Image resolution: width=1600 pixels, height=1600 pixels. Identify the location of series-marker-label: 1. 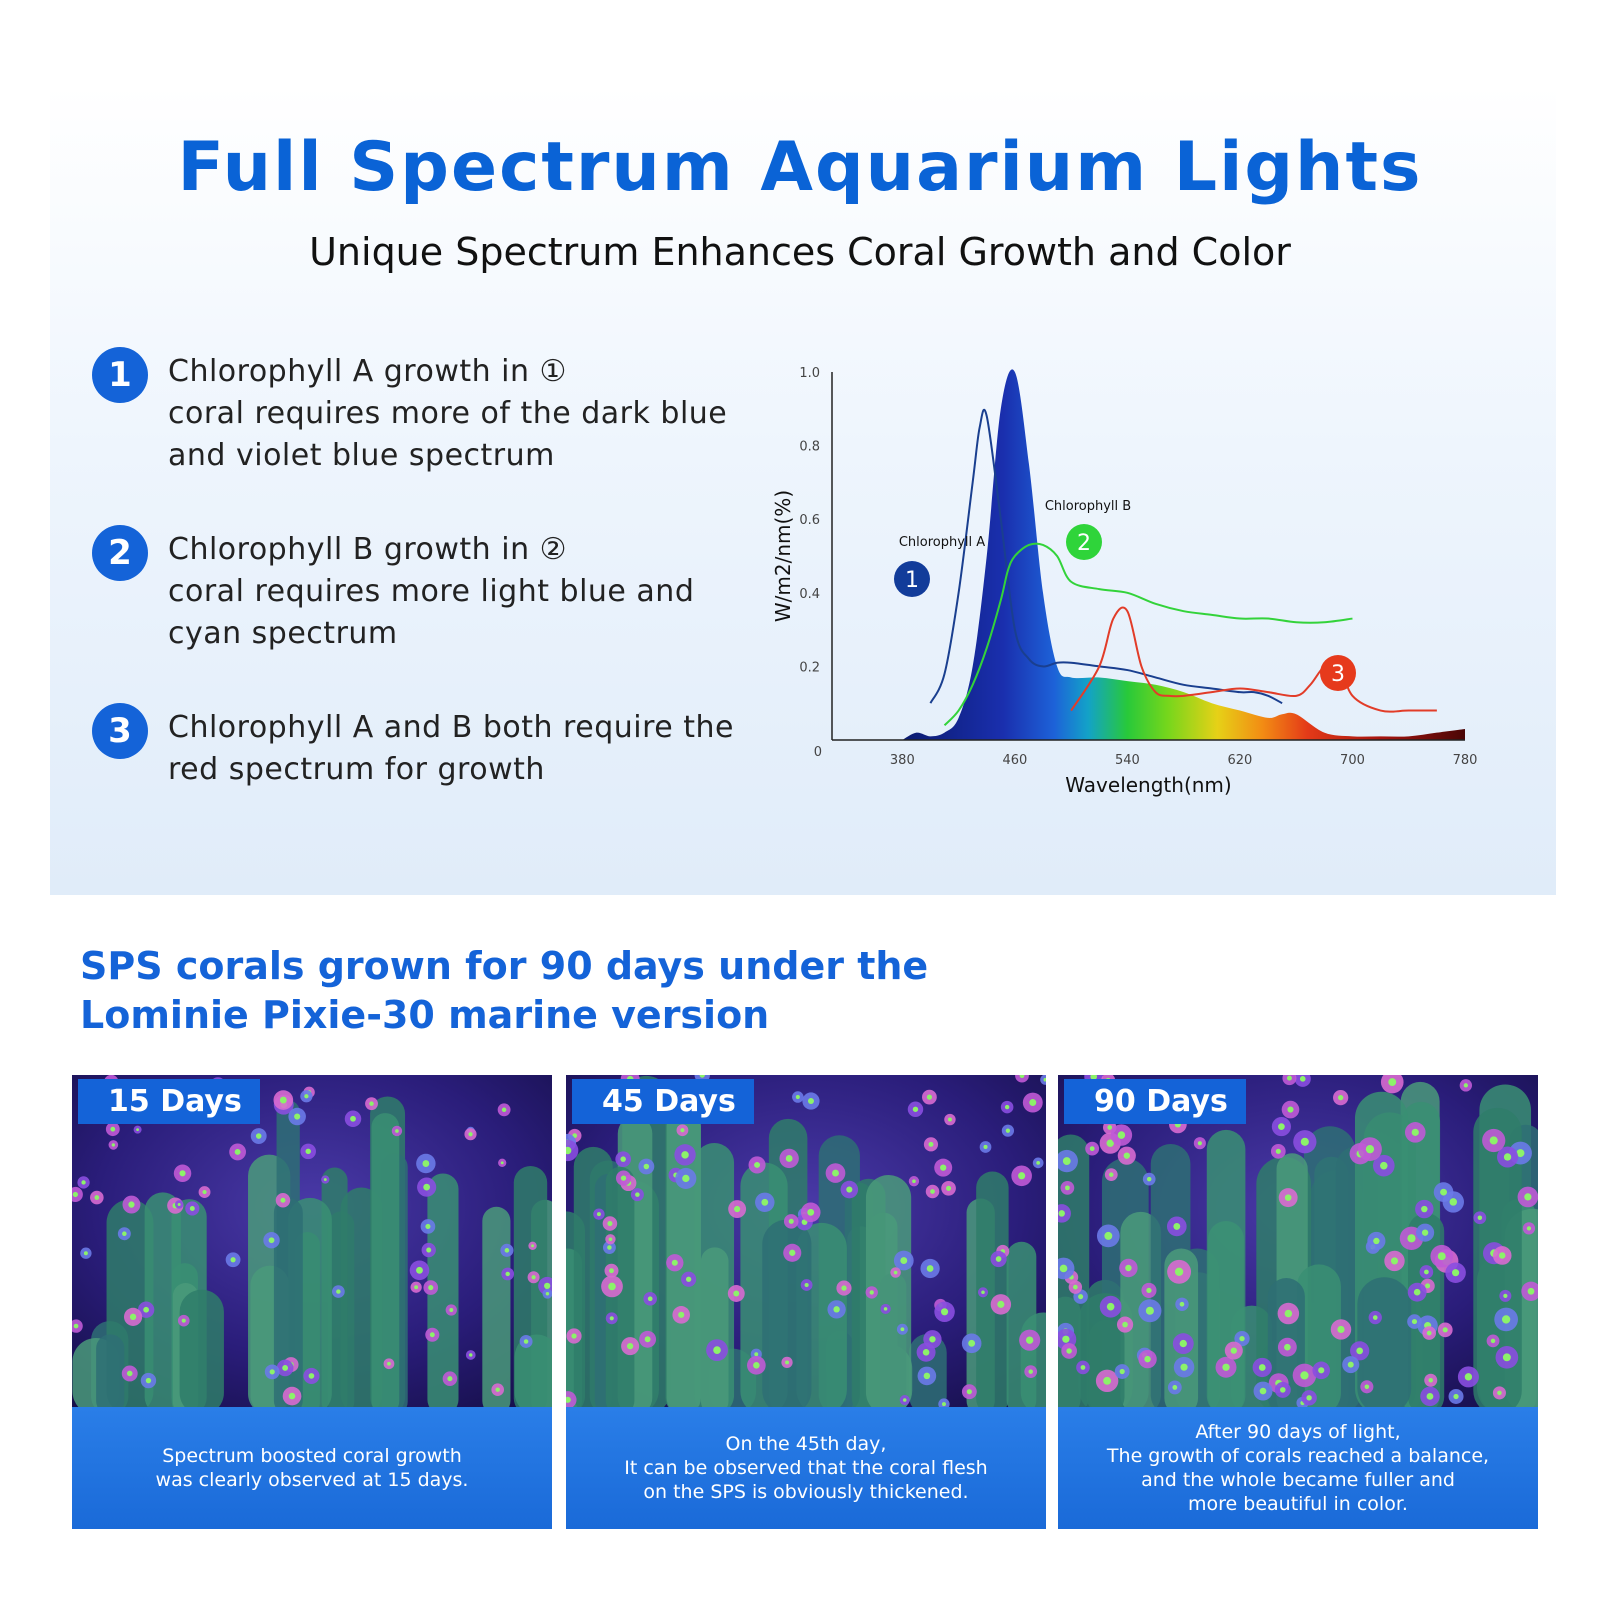
(912, 580).